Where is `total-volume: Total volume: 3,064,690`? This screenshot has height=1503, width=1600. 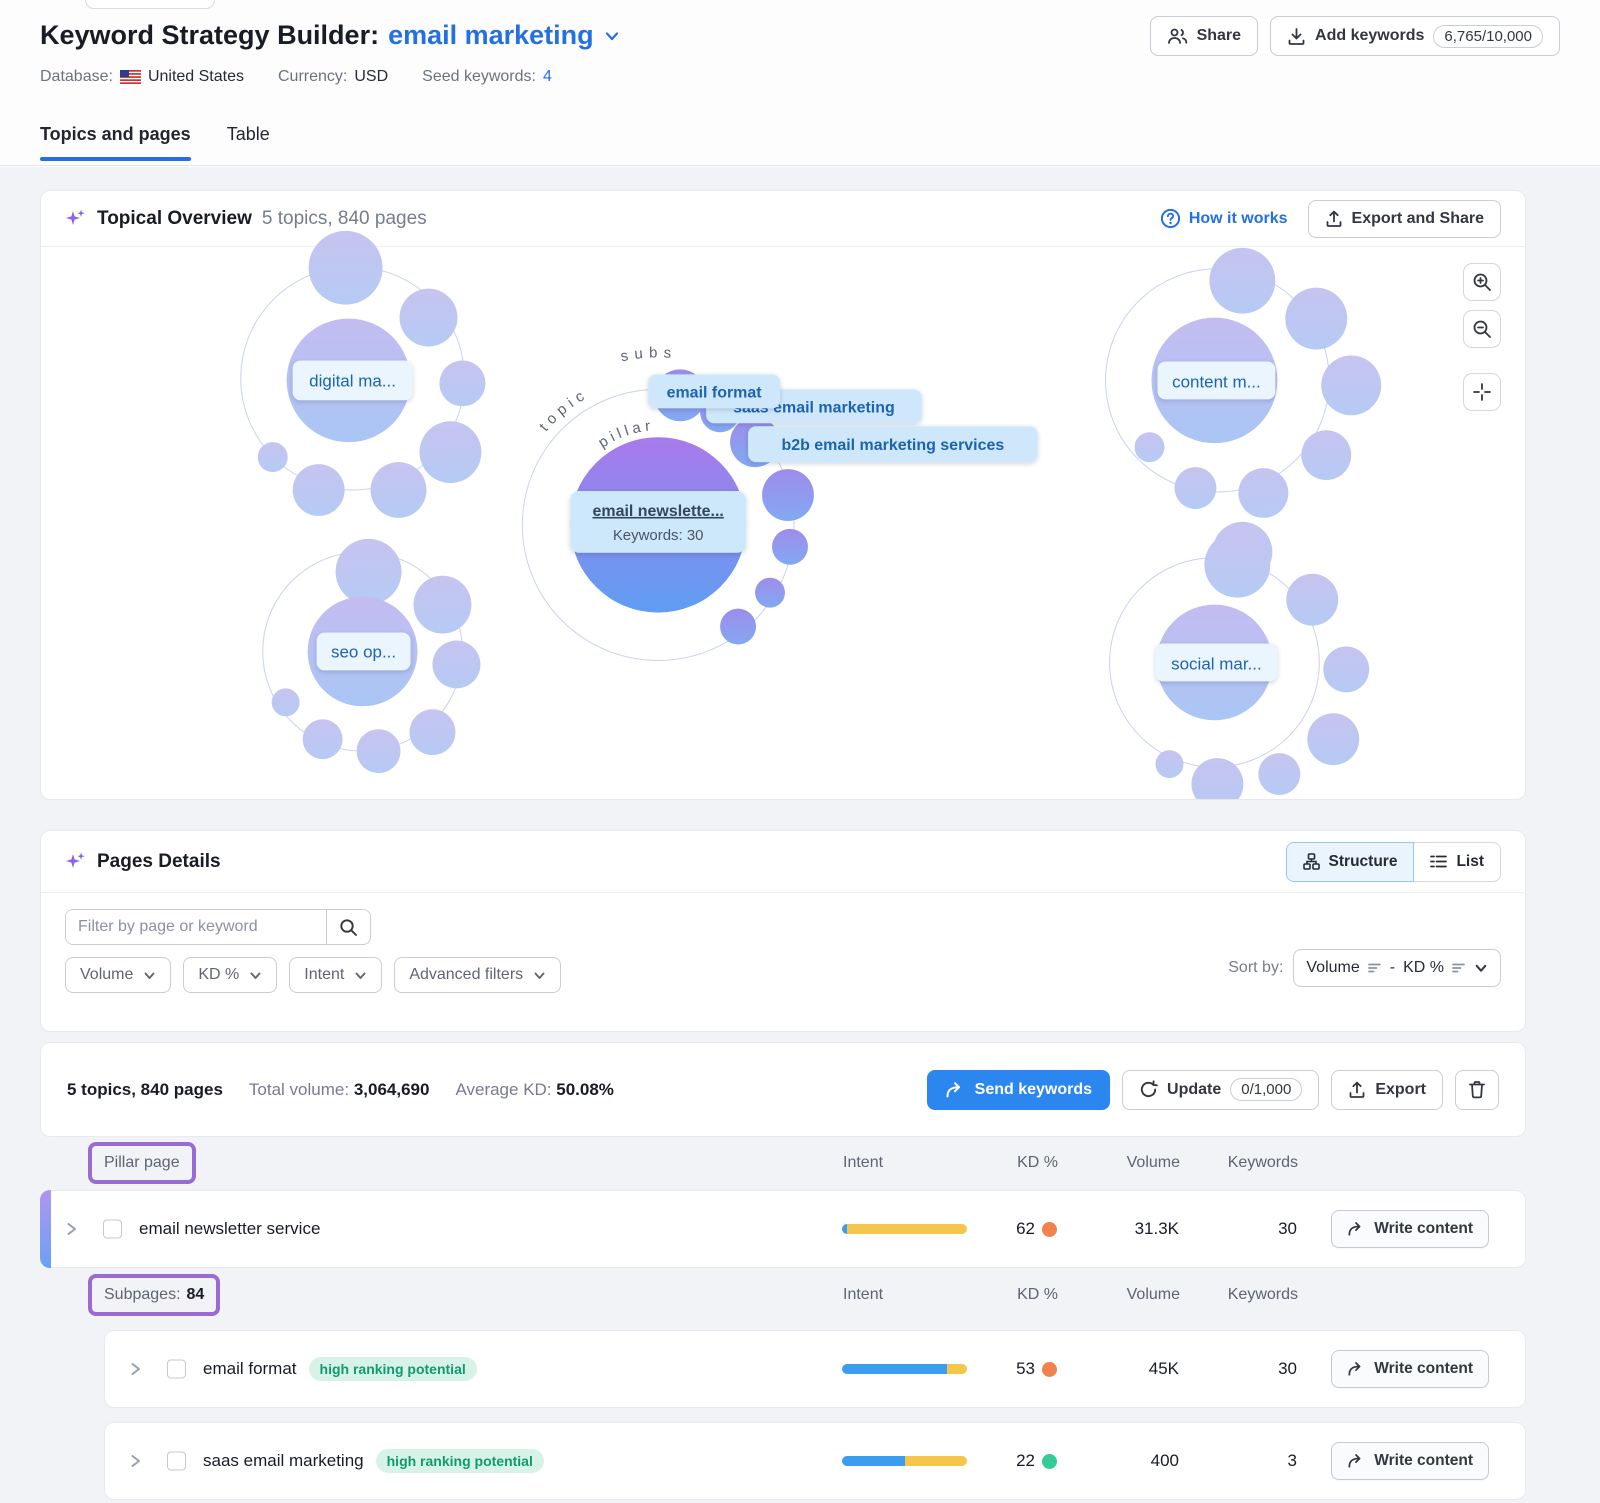
total-volume: Total volume: 3,064,690 is located at coordinates (339, 1089).